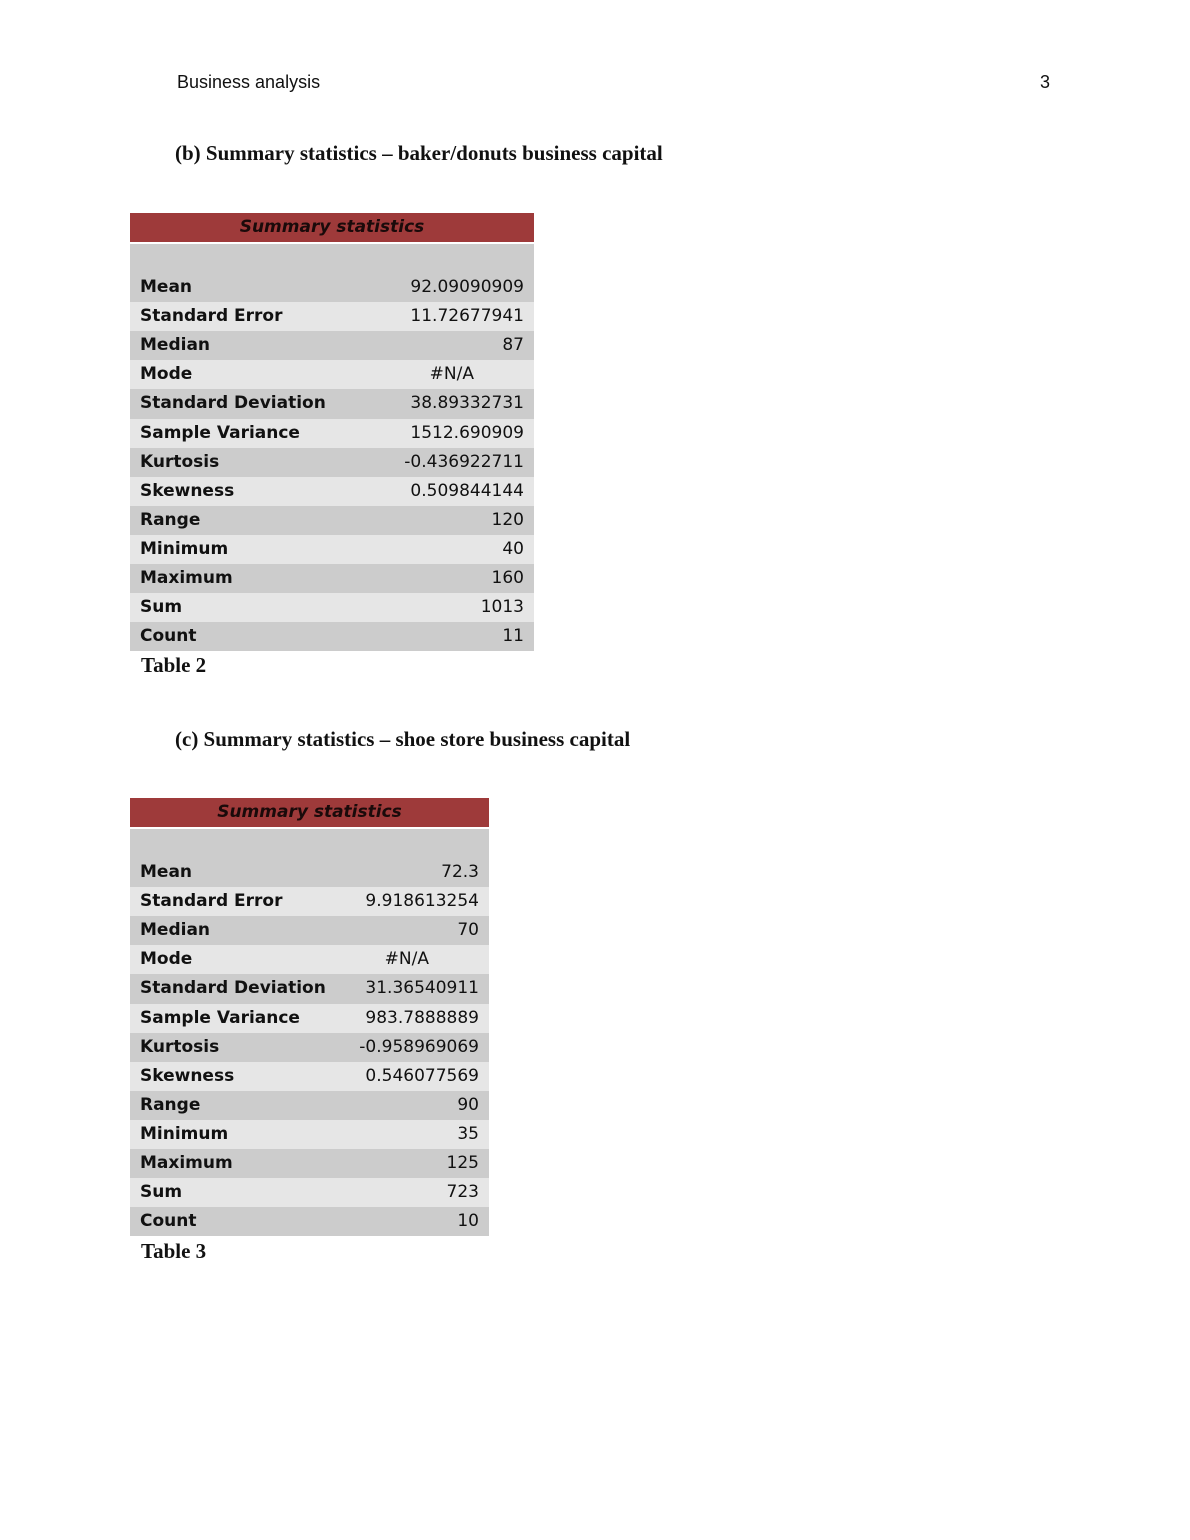 This screenshot has width=1190, height=1540. Describe the element at coordinates (309, 1076) in the screenshot. I see `table-row: Skewness 0.546077569` at that location.